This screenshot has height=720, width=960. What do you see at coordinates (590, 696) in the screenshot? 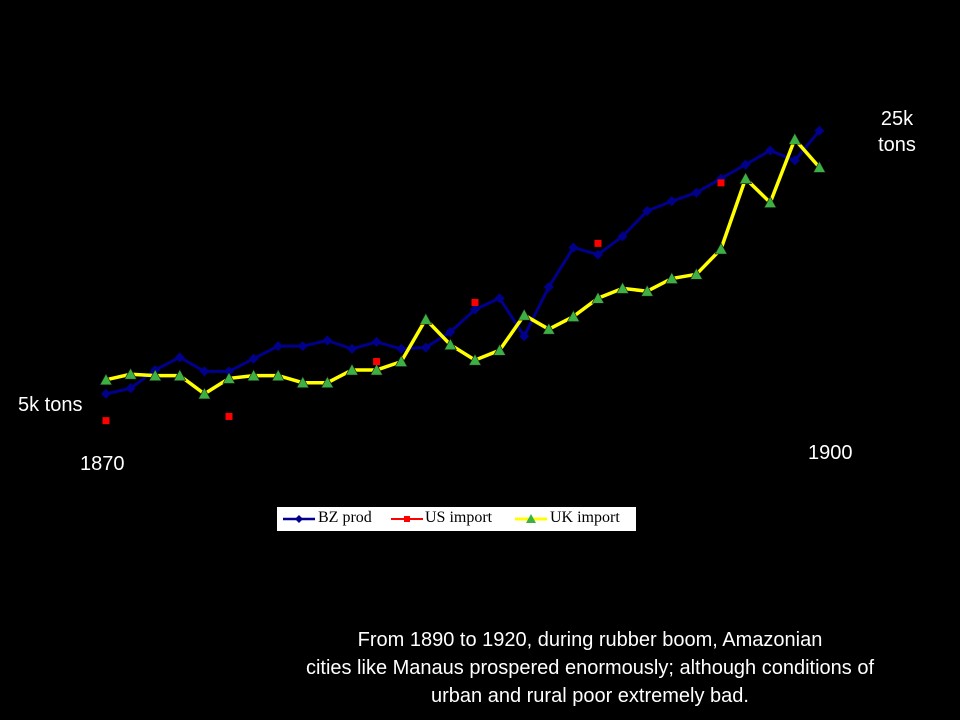
I see `caption-line-3: urban and rural poor extremely bad.` at bounding box center [590, 696].